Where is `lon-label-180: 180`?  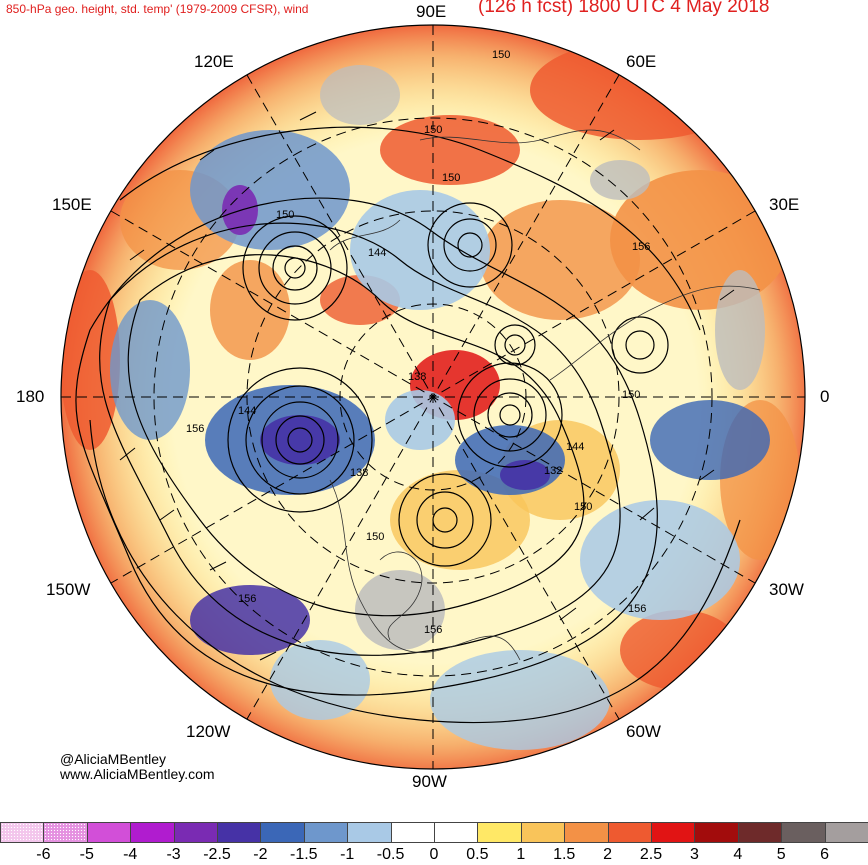
lon-label-180: 180 is located at coordinates (30, 396).